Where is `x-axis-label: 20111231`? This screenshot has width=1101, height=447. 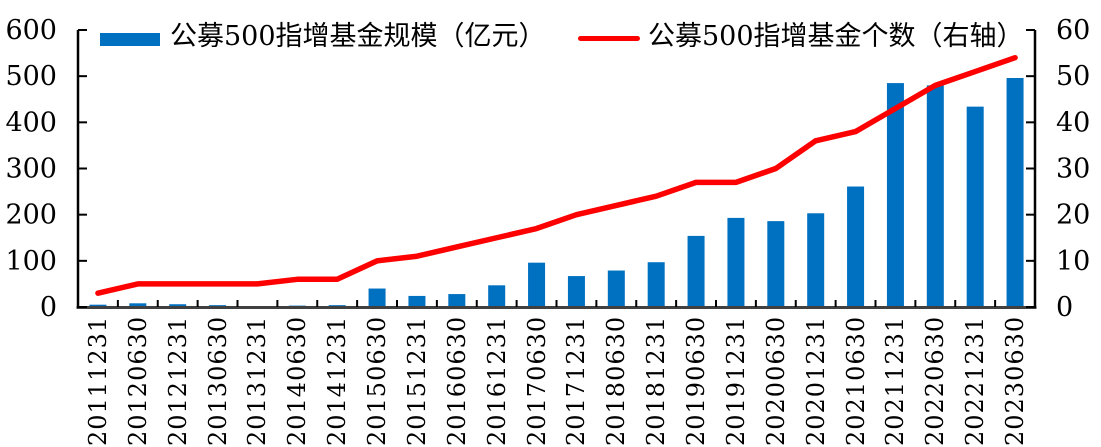 x-axis-label: 20111231 is located at coordinates (97, 380).